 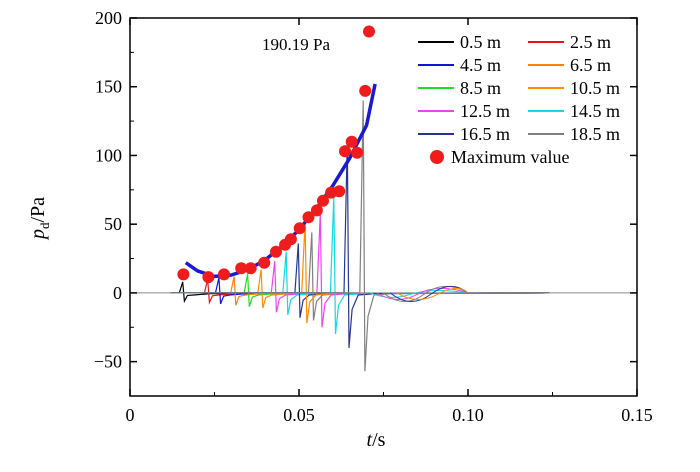 I want to click on legend-label: 6.5 m, so click(x=590, y=65).